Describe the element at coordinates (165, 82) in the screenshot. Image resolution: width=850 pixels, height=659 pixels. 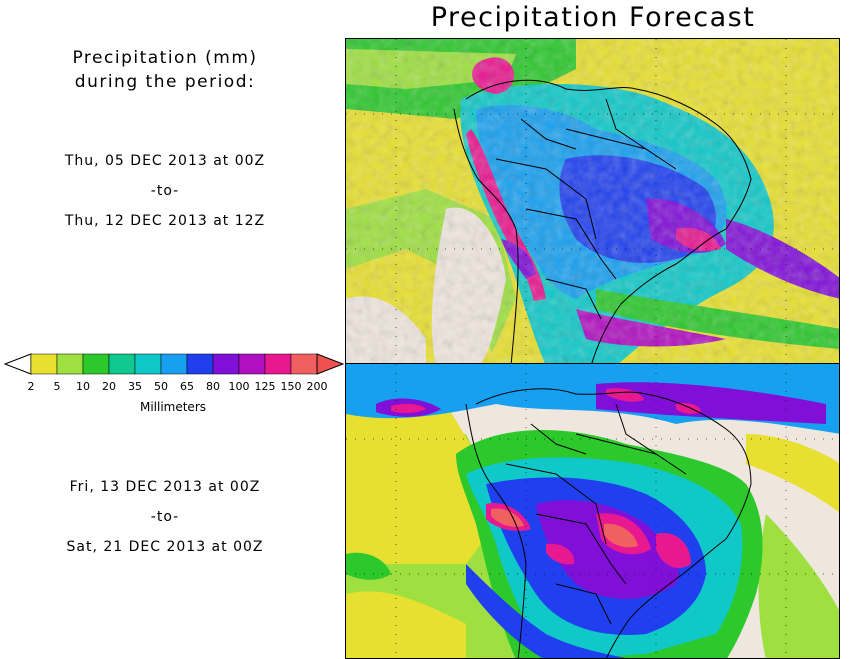
I see `subtitle-line-2: during the period:` at that location.